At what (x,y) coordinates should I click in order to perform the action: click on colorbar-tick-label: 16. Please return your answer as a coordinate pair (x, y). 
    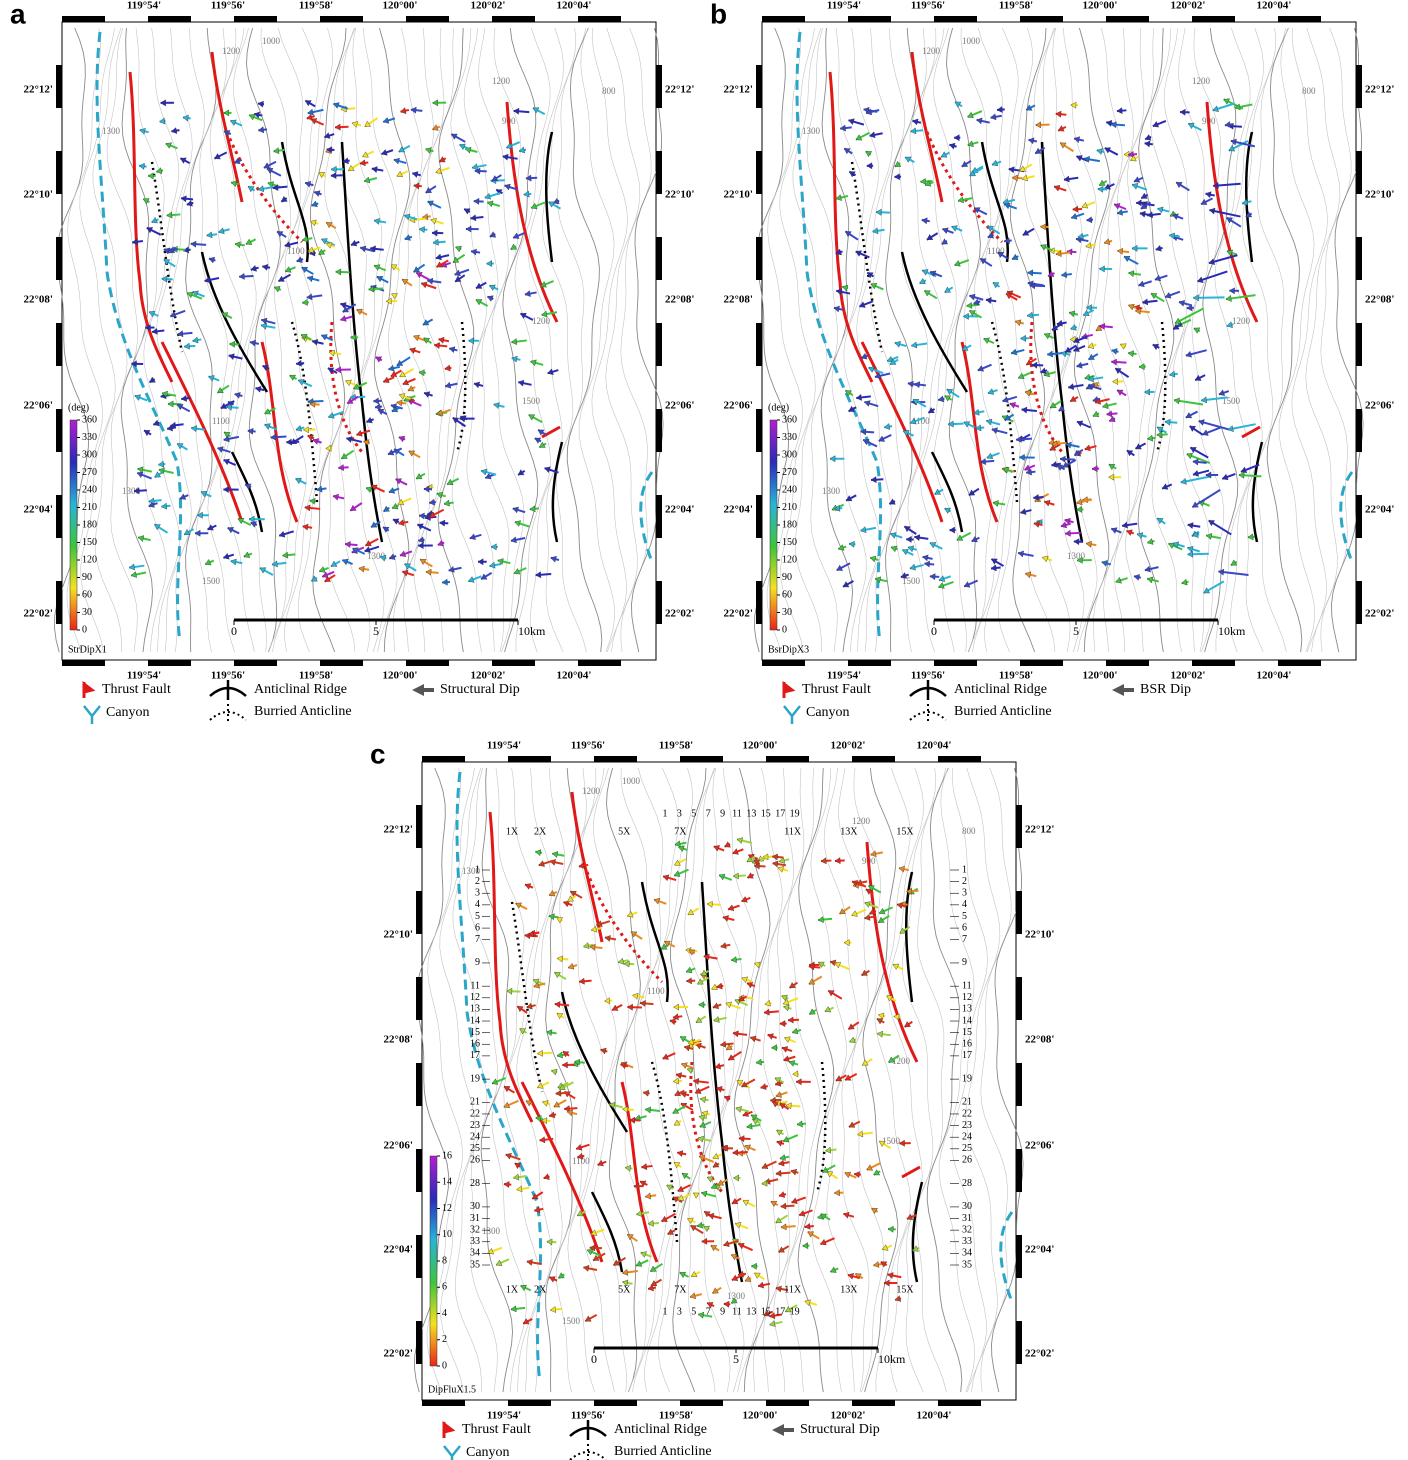
    Looking at the image, I should click on (447, 1155).